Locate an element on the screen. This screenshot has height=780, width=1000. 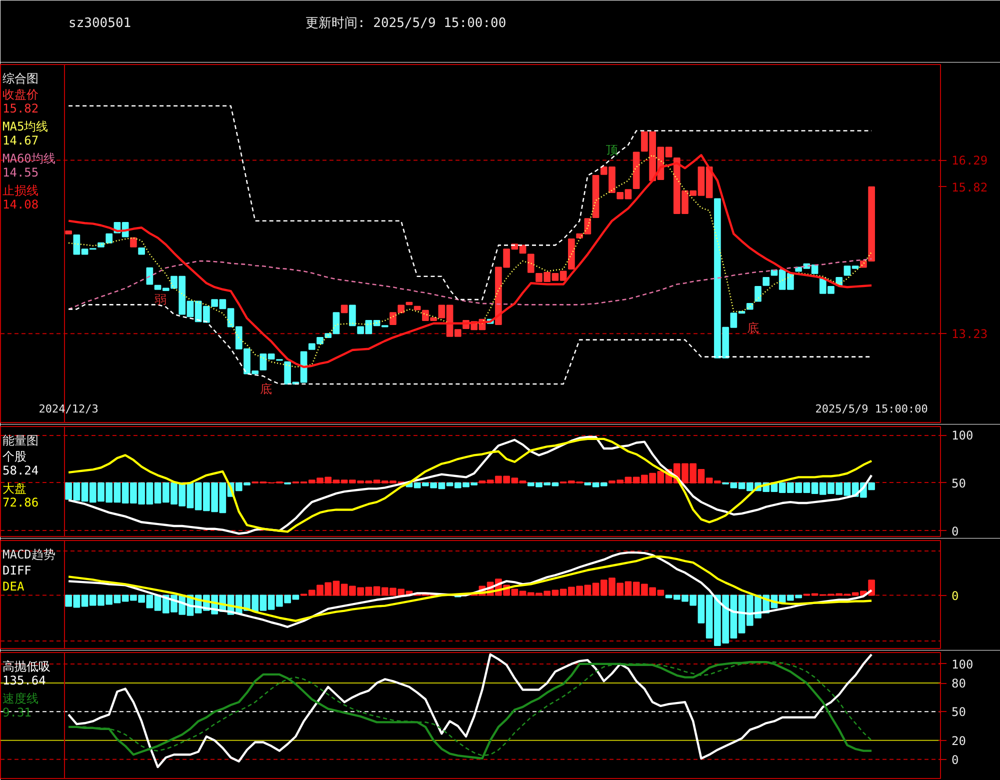
y-tick-label: 20 is located at coordinates (959, 741).